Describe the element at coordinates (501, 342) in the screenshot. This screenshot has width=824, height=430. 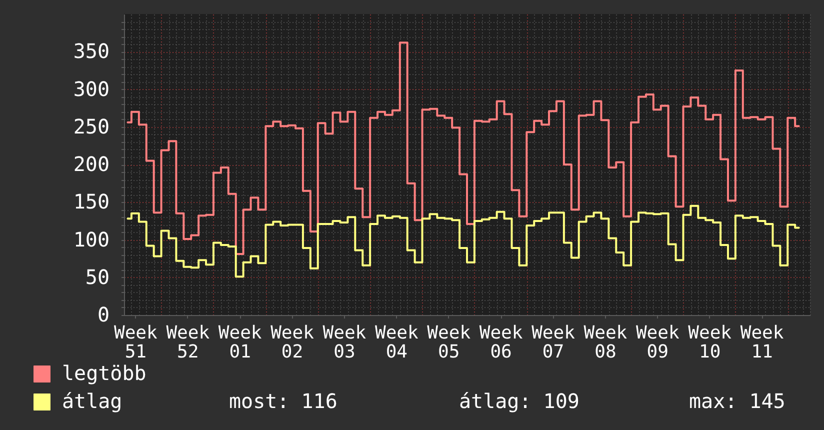
I see `x-tick-label: Week 06` at that location.